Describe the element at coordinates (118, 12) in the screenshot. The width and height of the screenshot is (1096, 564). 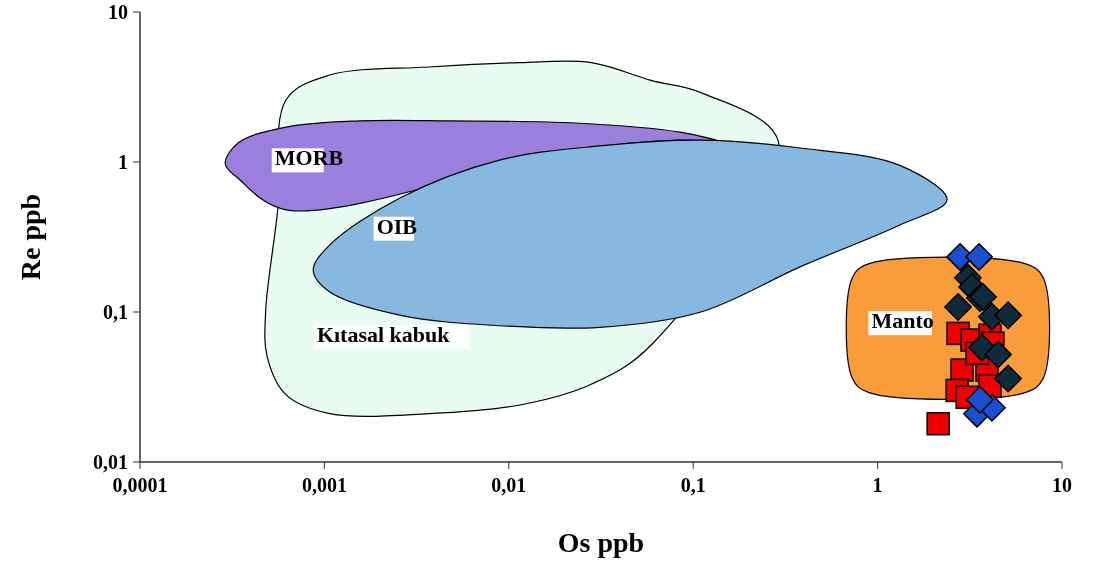
I see `y-tick-label: 10` at that location.